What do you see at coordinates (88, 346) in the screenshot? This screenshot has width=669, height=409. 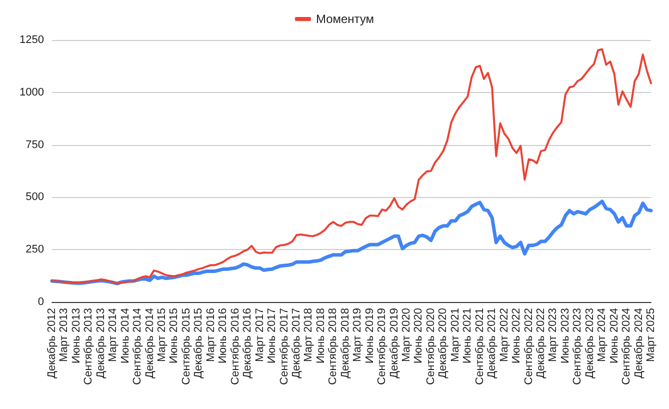 I see `x-tick-label: Сентябрь 2013` at bounding box center [88, 346].